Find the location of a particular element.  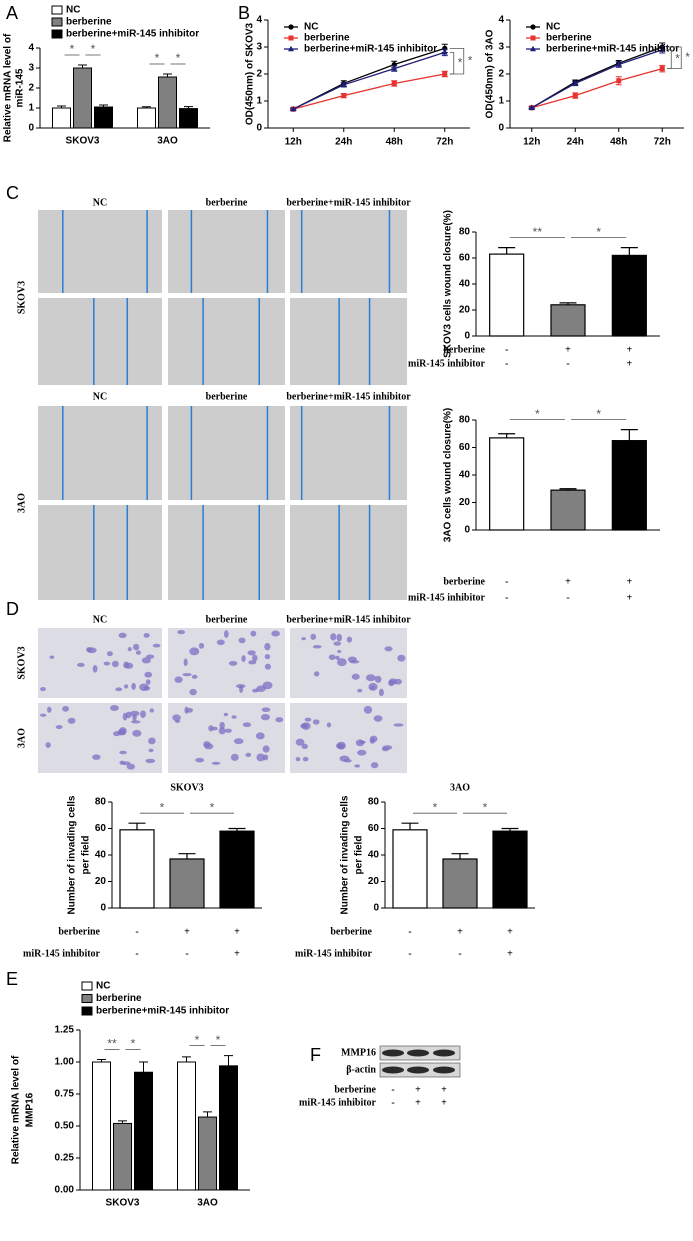

column-header: berberine+miR-145 inhibitor is located at coordinates (348, 619).